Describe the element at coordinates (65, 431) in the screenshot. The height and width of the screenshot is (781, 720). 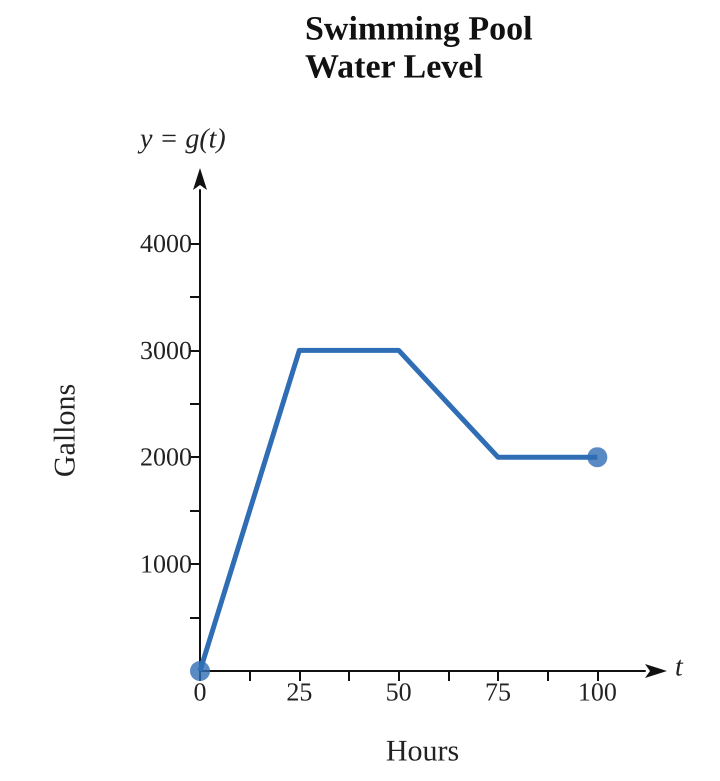
I see `y-axis-title: Gallons` at that location.